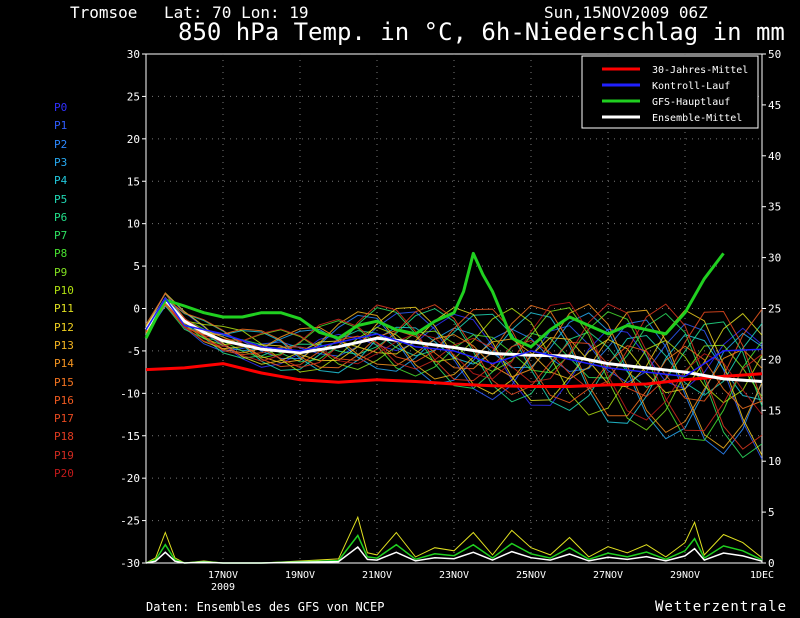  I want to click on right-tick-label-0: 0, so click(771, 563).